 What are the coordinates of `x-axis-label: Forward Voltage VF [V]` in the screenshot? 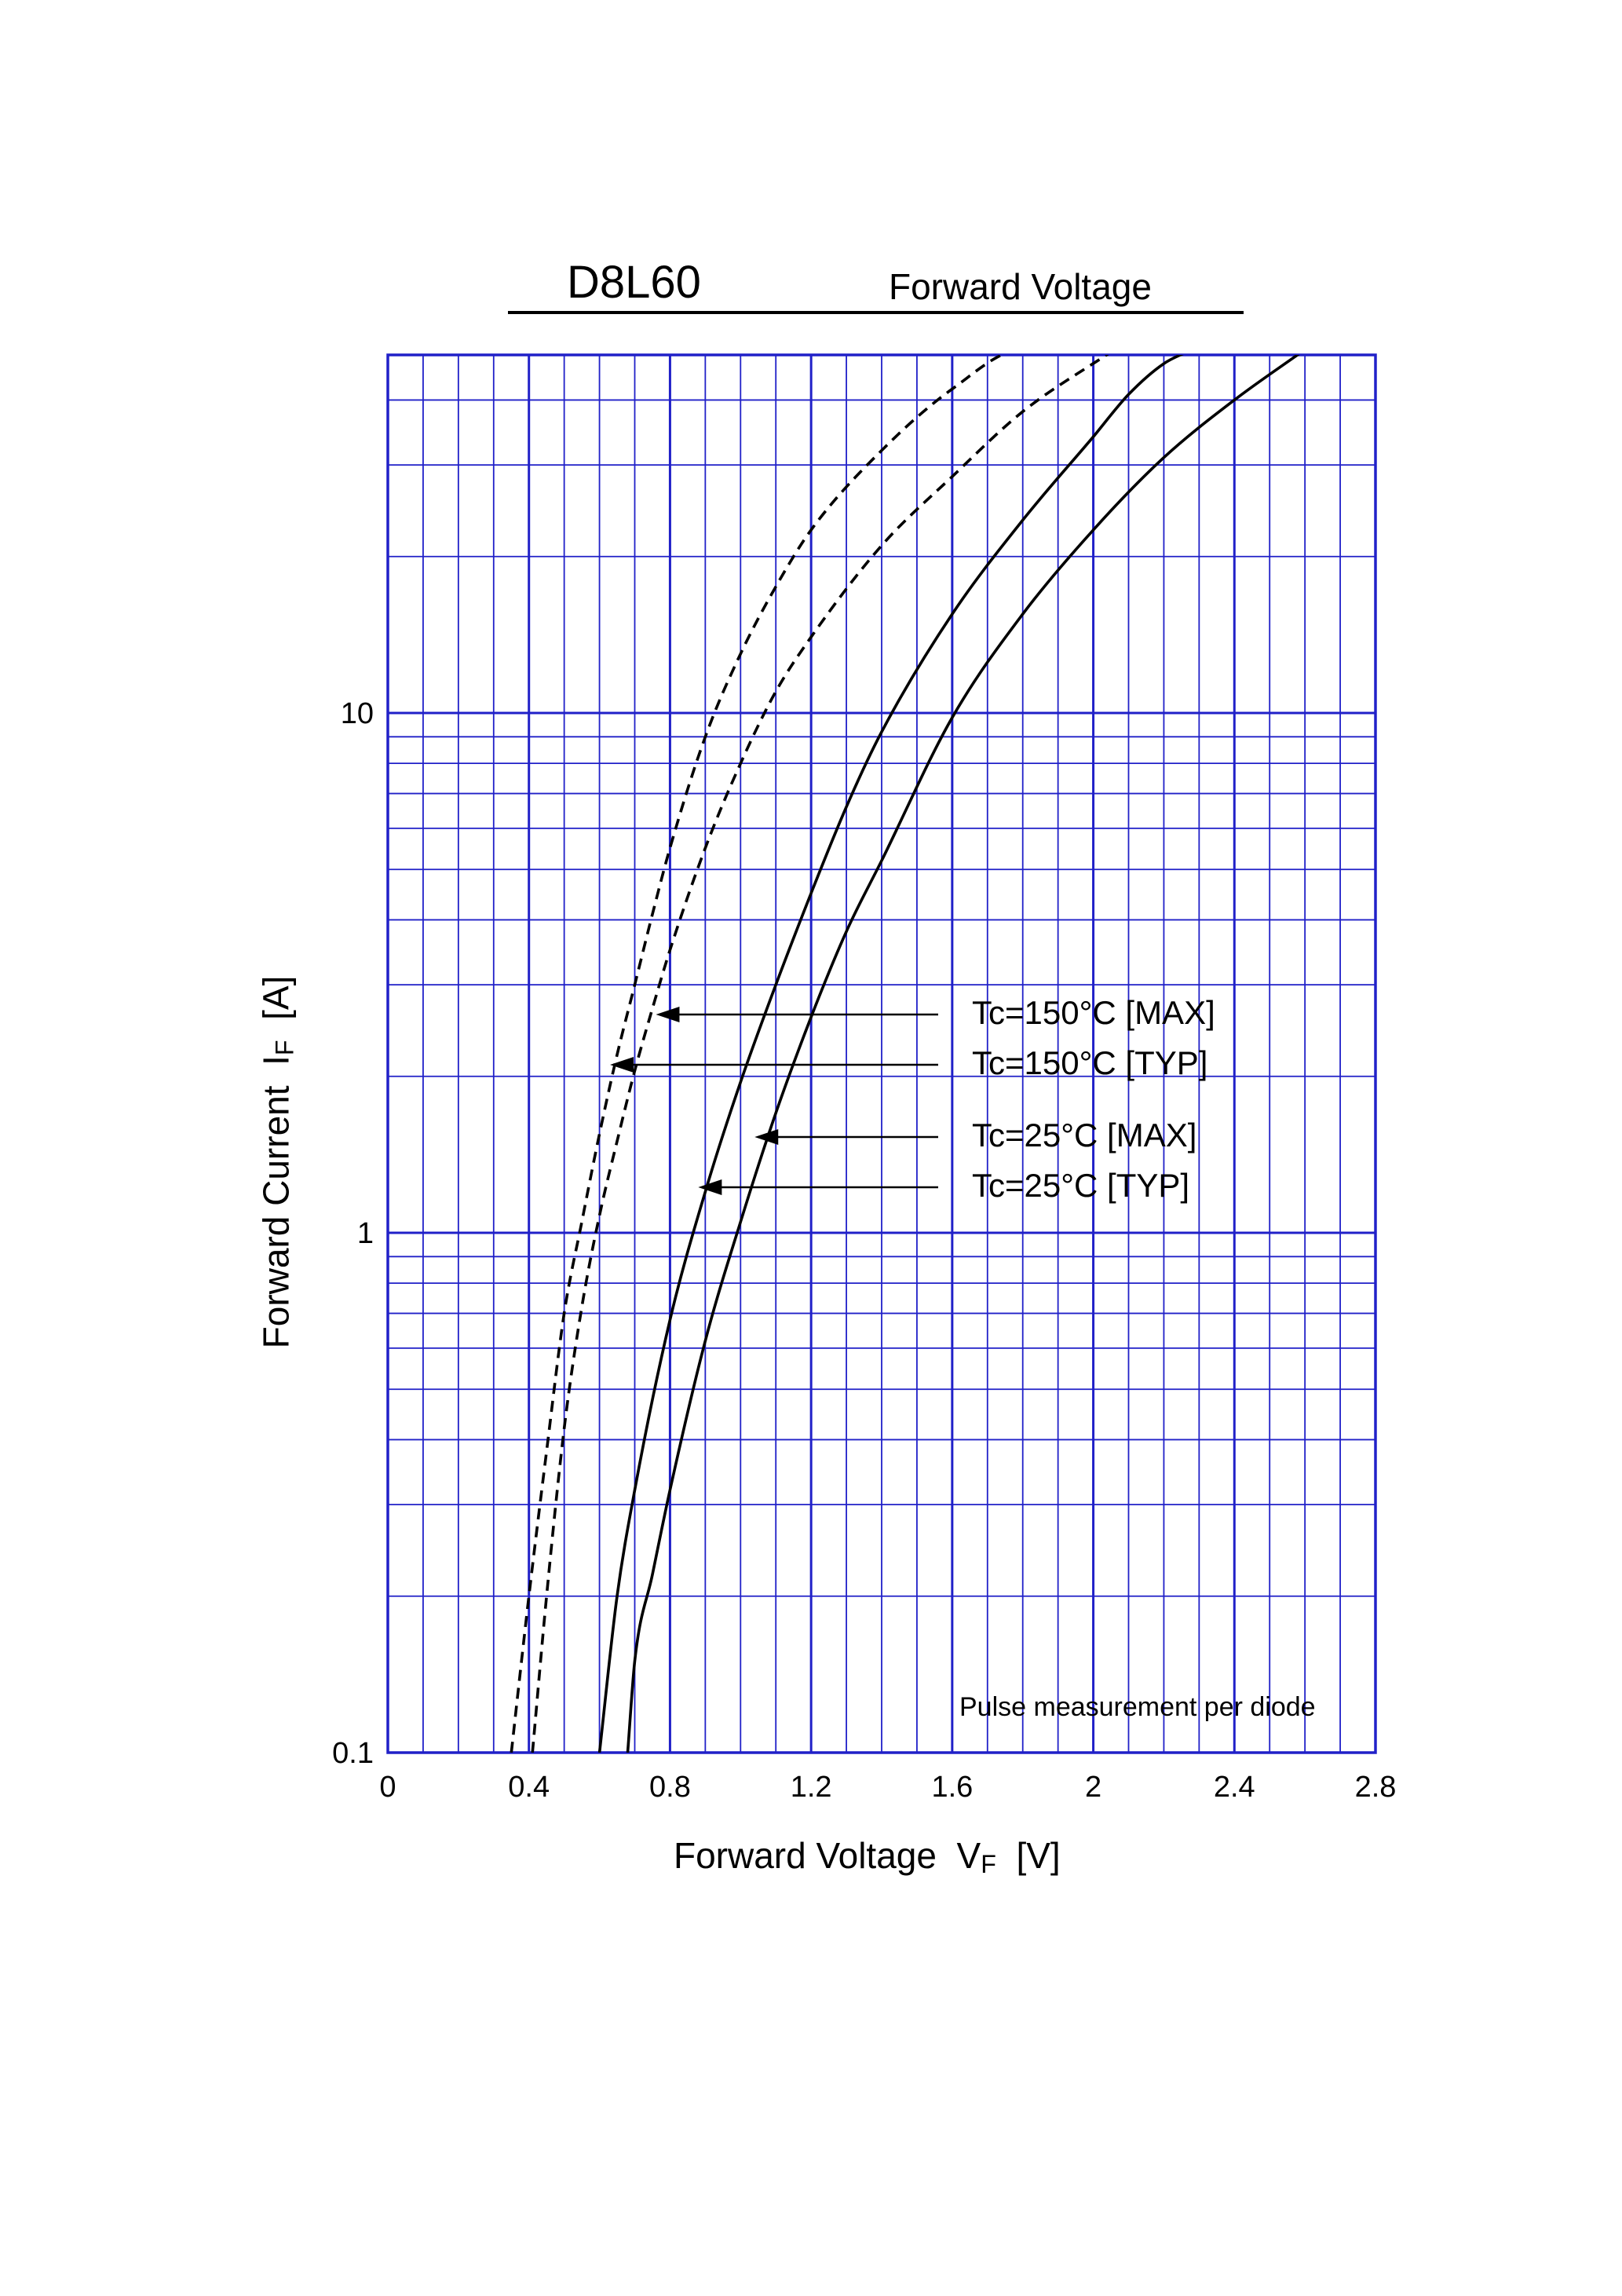 It's located at (867, 1856).